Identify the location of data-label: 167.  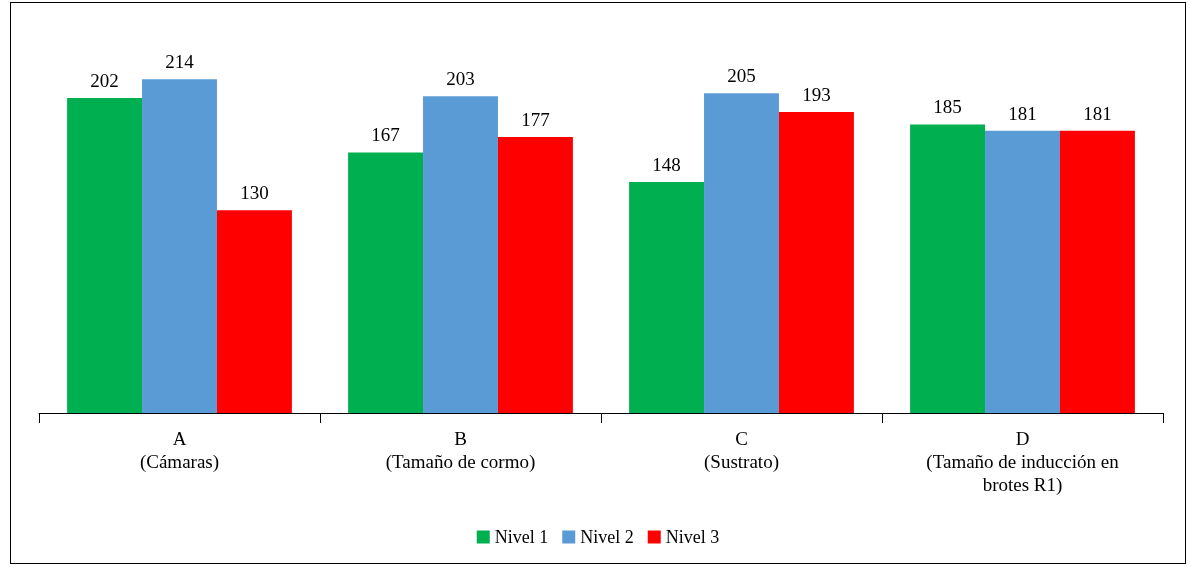
(385, 135).